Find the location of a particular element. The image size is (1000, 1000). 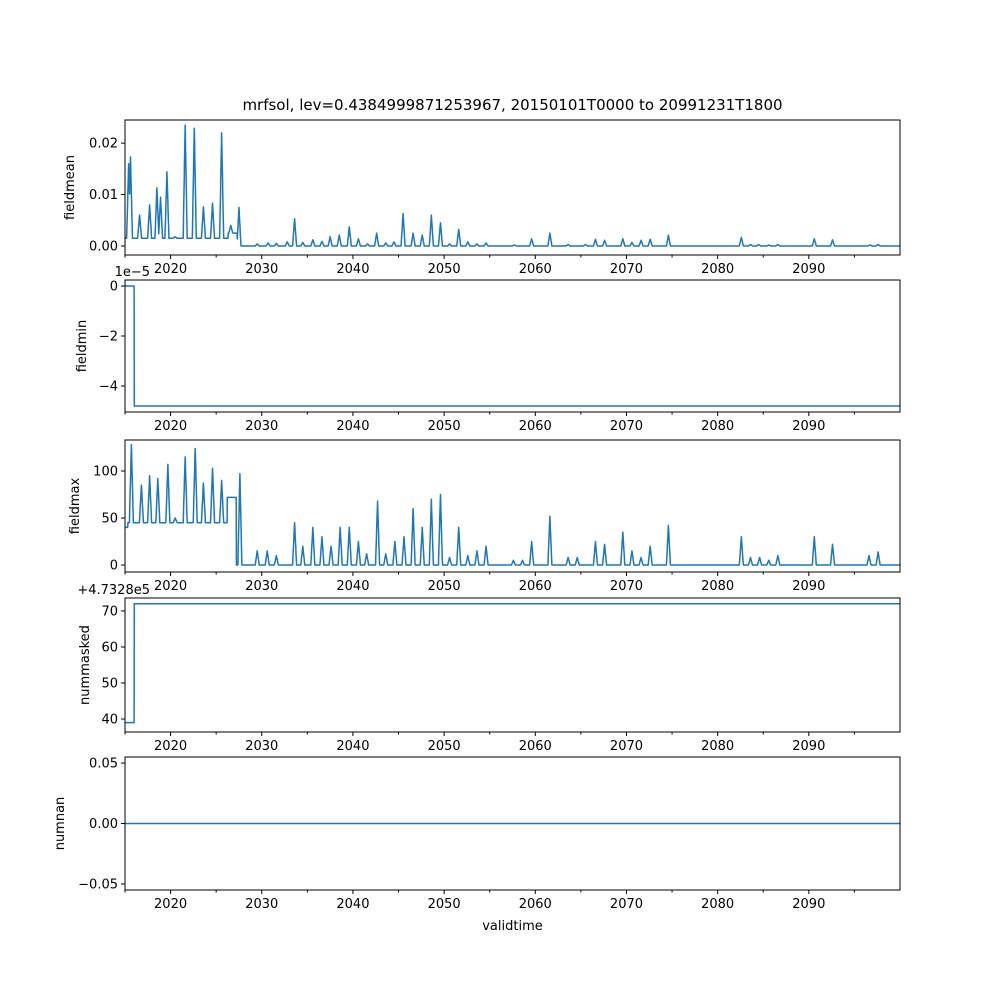

y-tick-label-fieldmean: 0.00 is located at coordinates (103, 247).